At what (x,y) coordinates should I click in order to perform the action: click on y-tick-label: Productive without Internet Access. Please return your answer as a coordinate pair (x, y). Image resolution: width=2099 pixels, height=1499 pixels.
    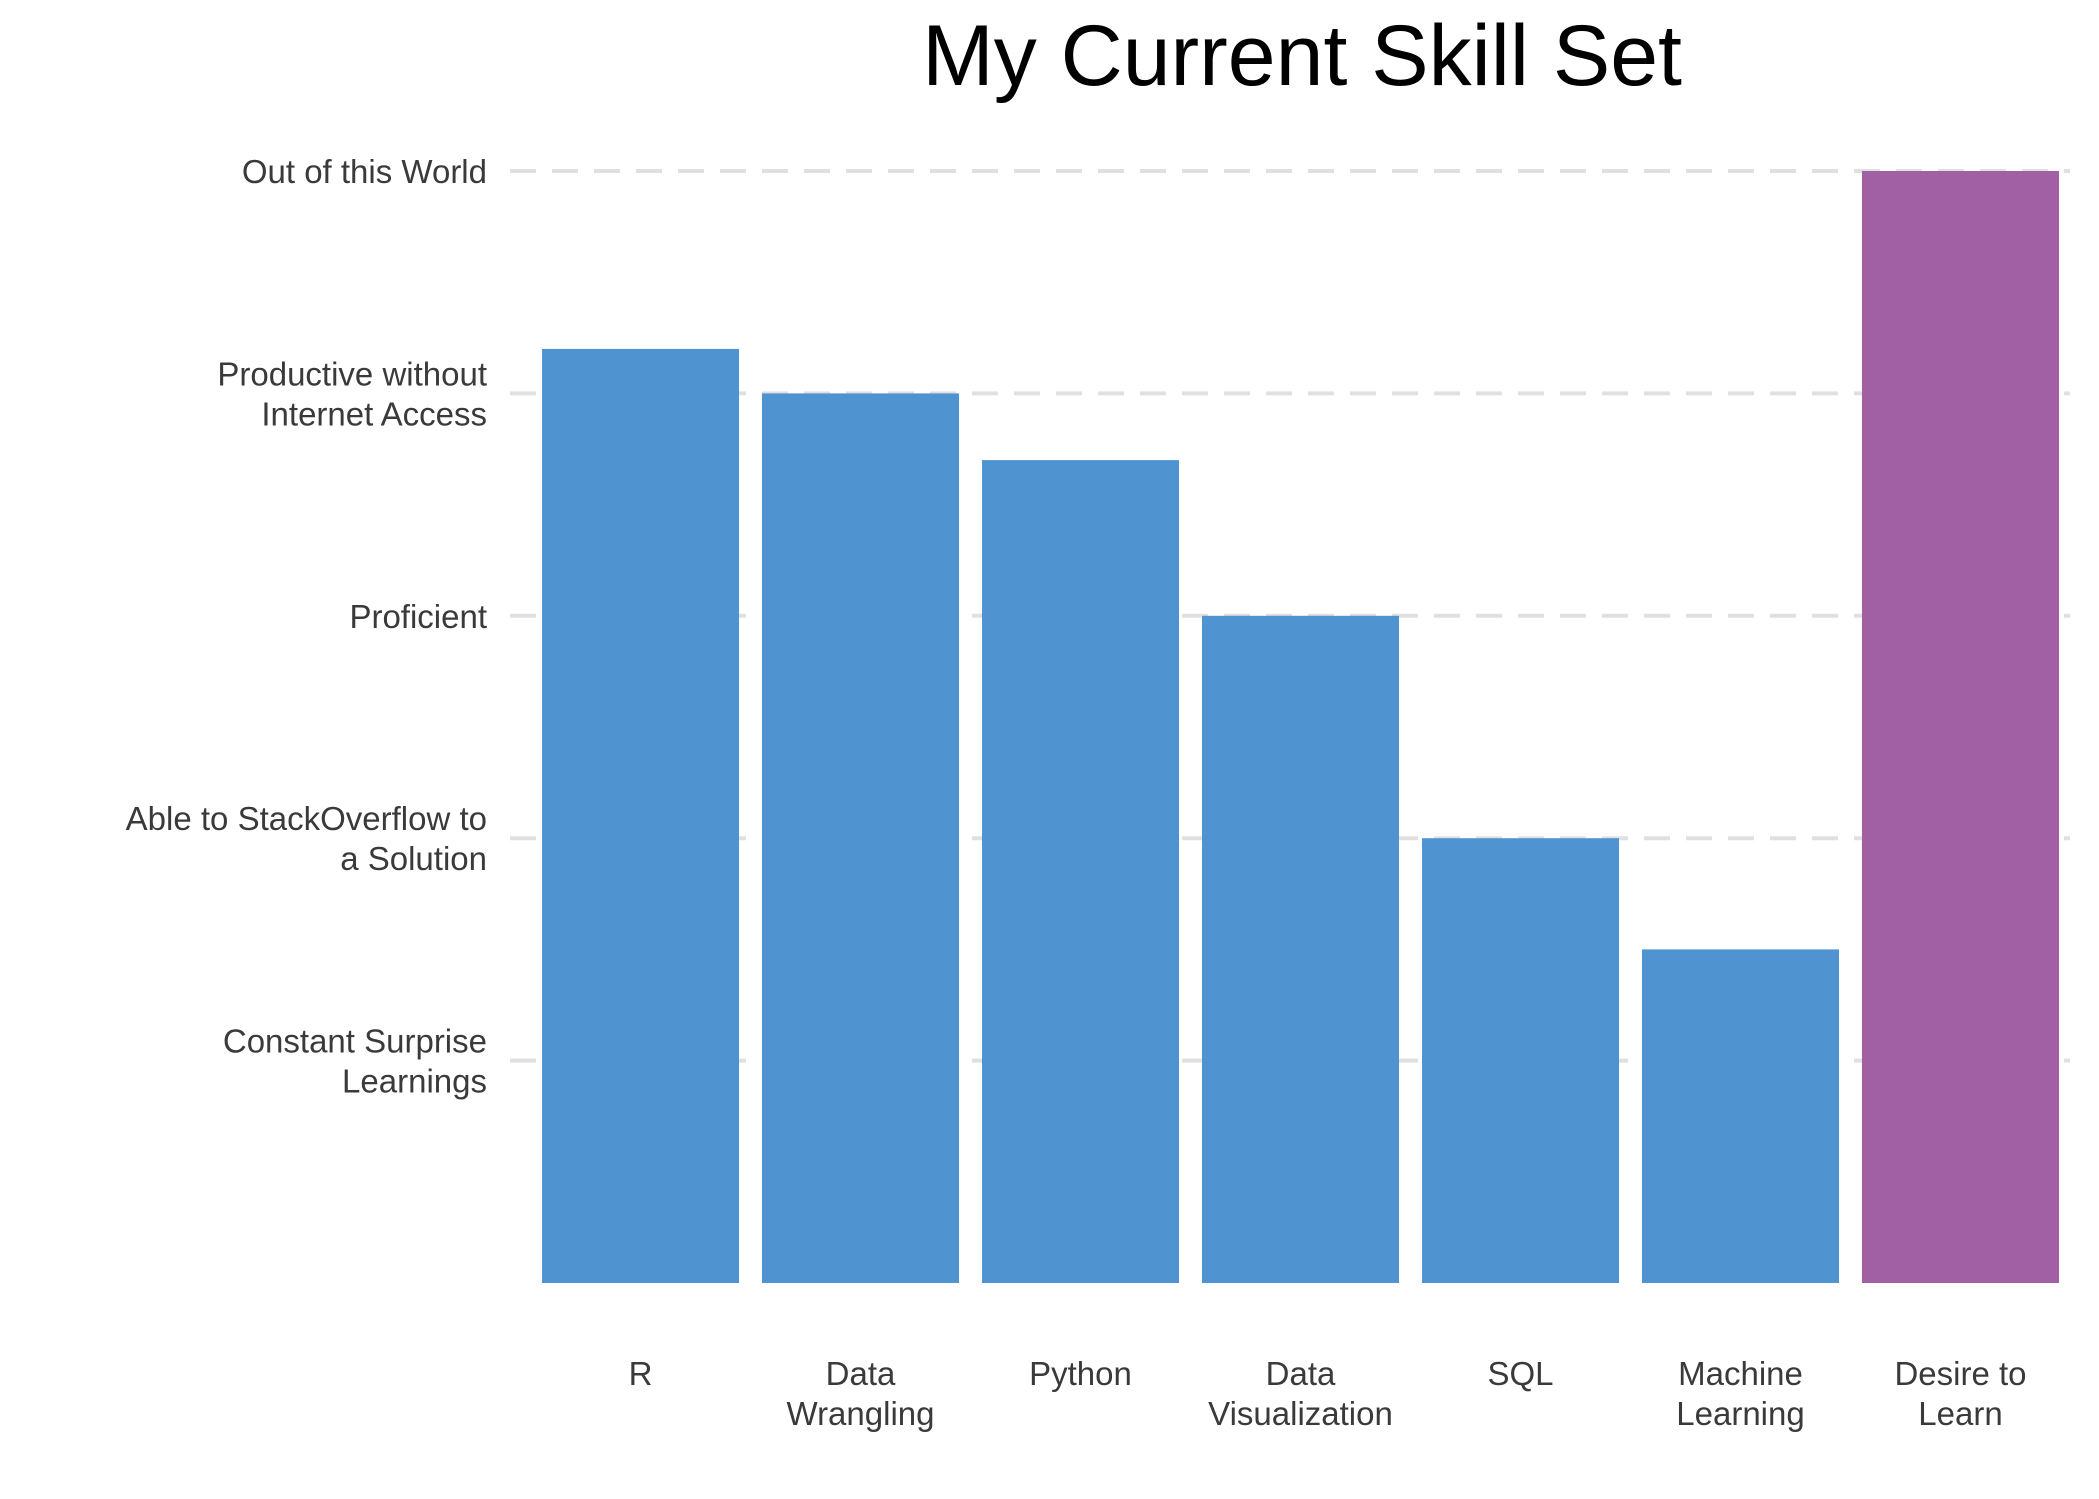
    Looking at the image, I should click on (352, 393).